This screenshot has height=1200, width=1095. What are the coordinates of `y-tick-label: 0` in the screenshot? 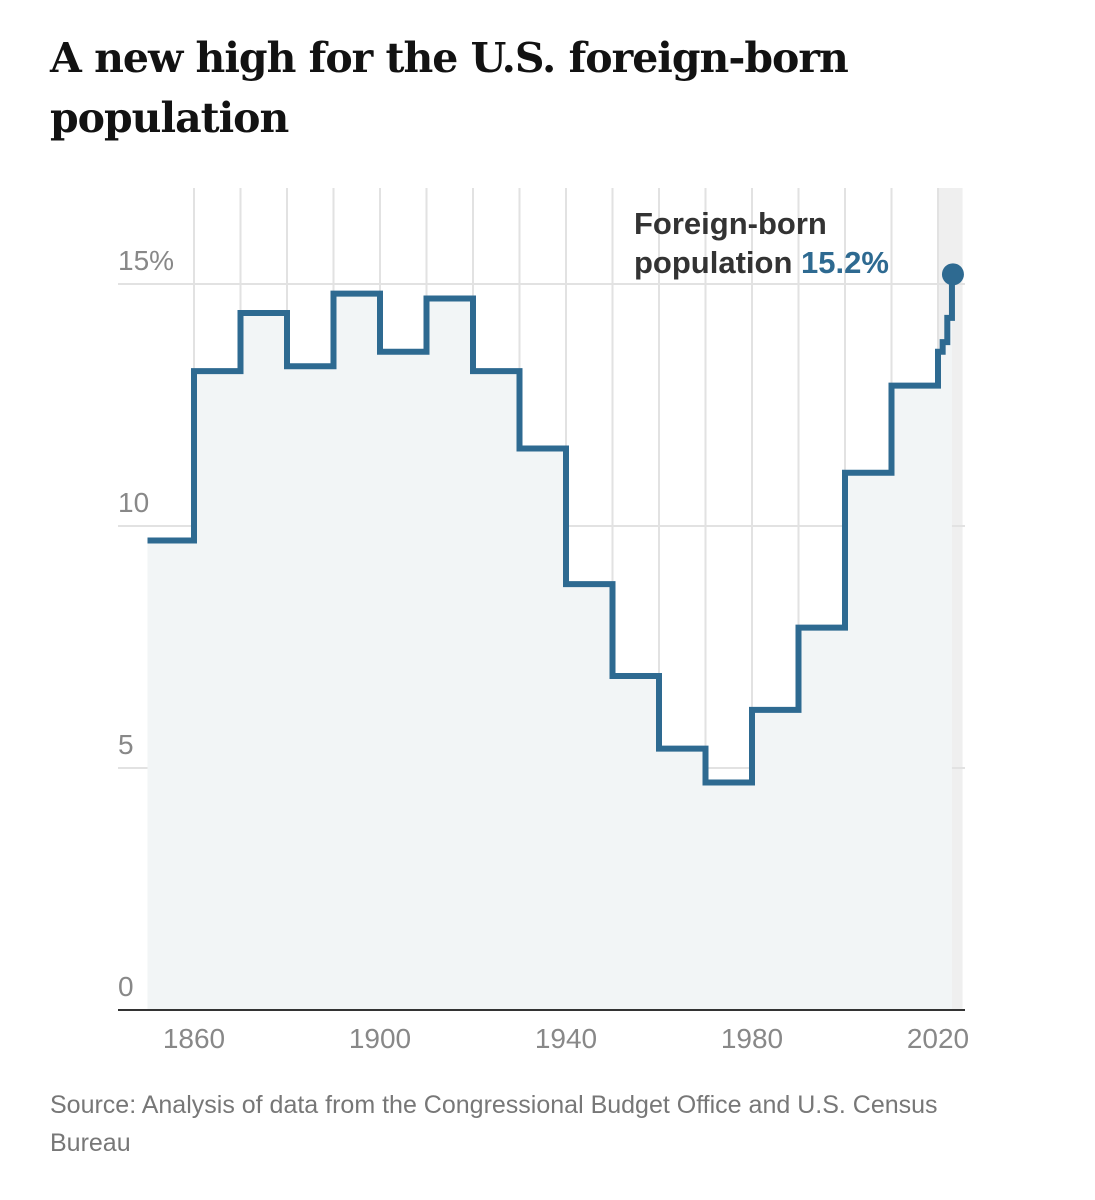 It's located at (126, 986).